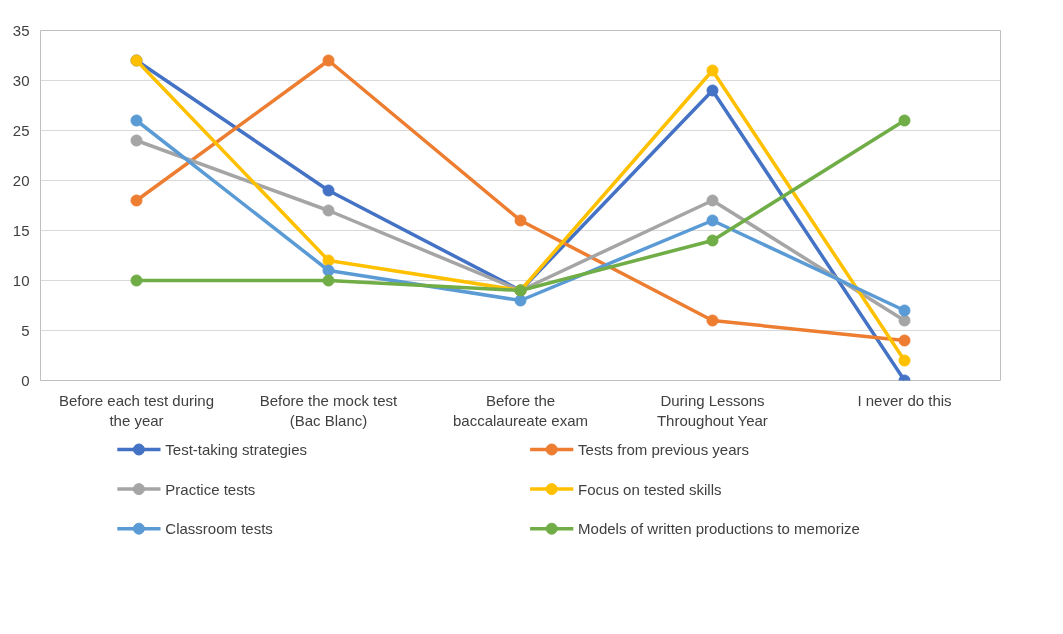 This screenshot has width=1063, height=634. What do you see at coordinates (21, 30) in the screenshot?
I see `y-tick-label: 35` at bounding box center [21, 30].